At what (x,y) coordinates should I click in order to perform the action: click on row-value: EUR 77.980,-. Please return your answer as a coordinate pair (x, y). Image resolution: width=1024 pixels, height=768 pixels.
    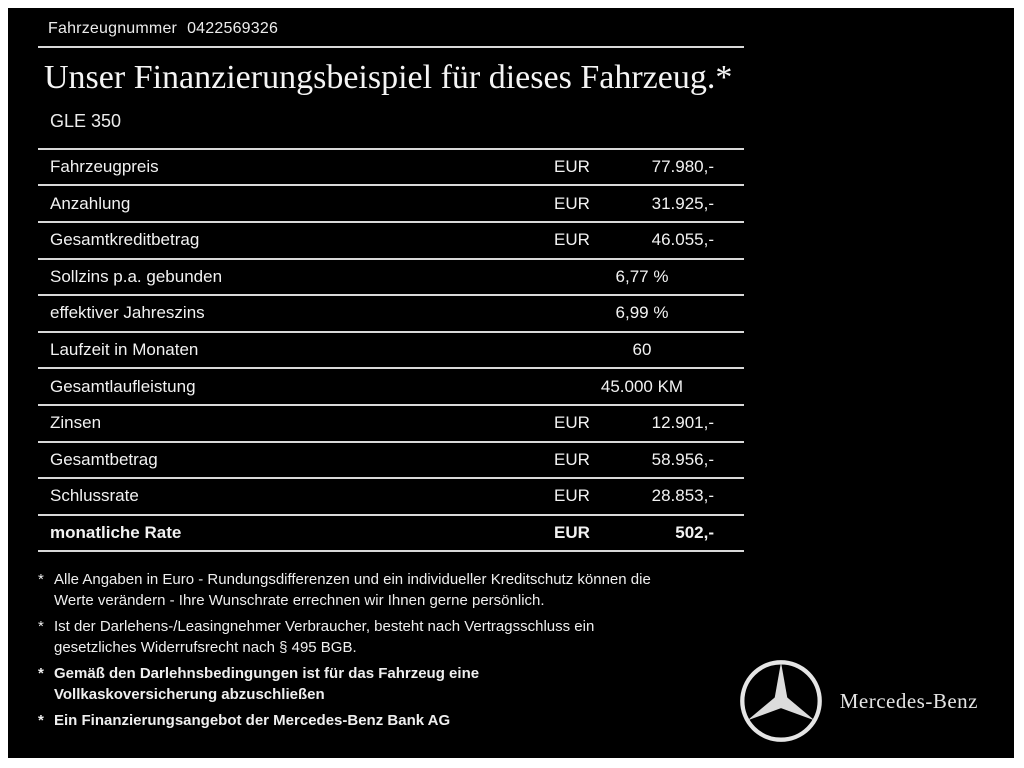
    Looking at the image, I should click on (649, 167).